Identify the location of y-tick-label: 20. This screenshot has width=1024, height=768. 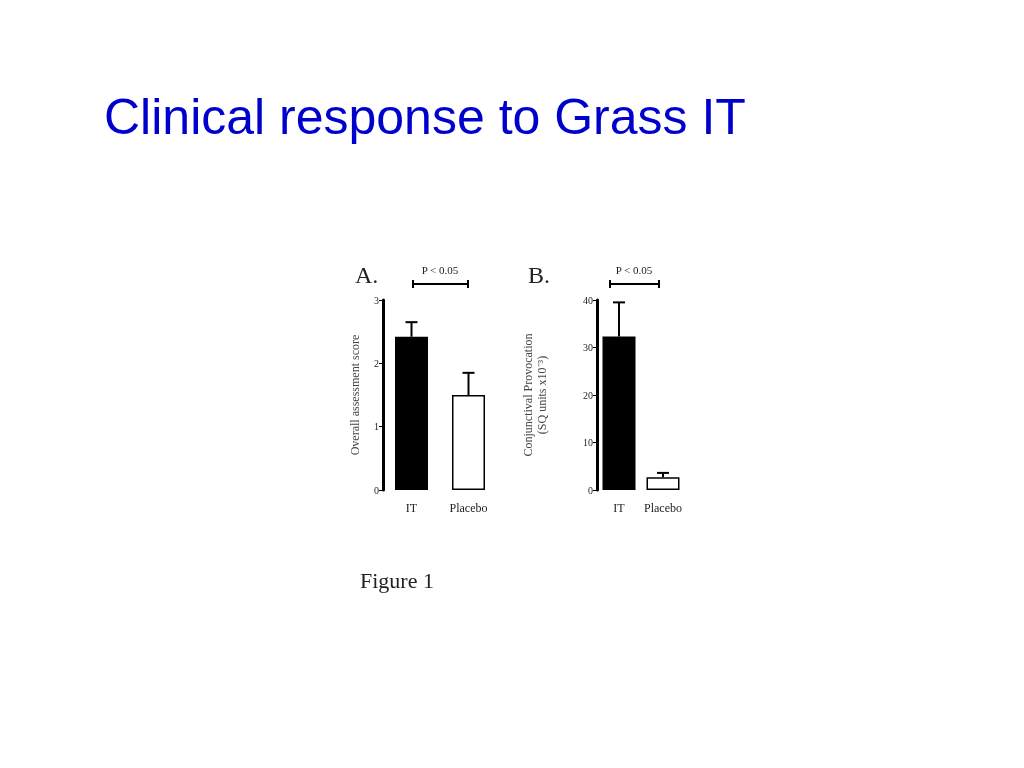
(588, 395).